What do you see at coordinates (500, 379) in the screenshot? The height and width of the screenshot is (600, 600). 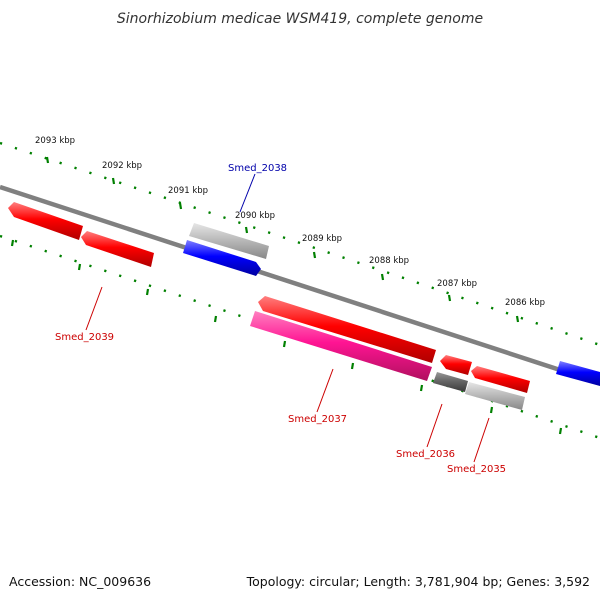 I see `gene-red-right` at bounding box center [500, 379].